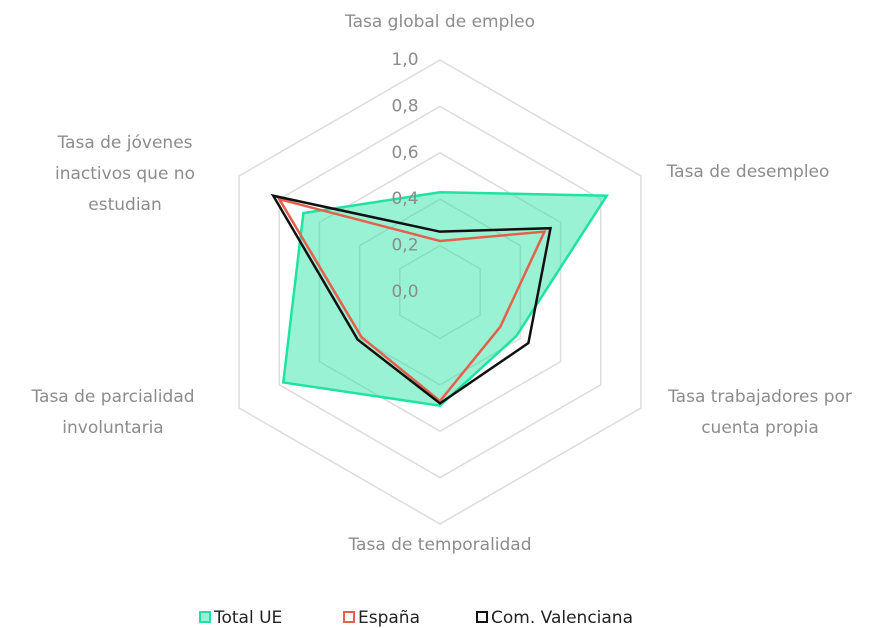 The image size is (882, 628). I want to click on grid-line, so click(440, 292).